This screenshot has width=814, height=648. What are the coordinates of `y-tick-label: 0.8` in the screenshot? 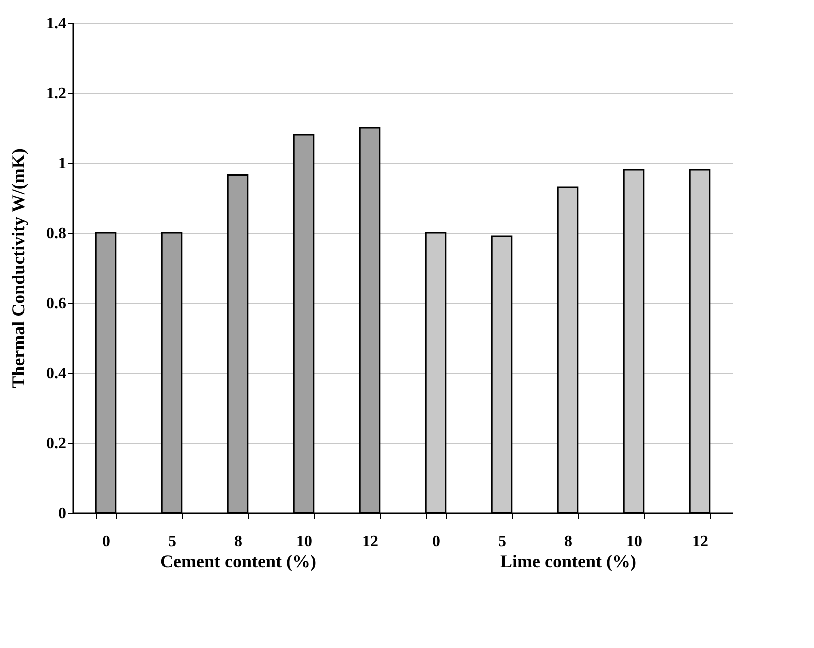 It's located at (56, 234).